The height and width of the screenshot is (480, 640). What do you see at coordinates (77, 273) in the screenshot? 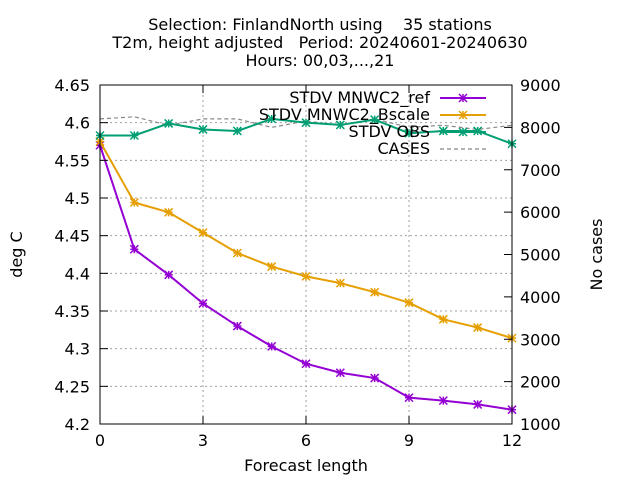
I see `y-tick-label: 4.4` at bounding box center [77, 273].